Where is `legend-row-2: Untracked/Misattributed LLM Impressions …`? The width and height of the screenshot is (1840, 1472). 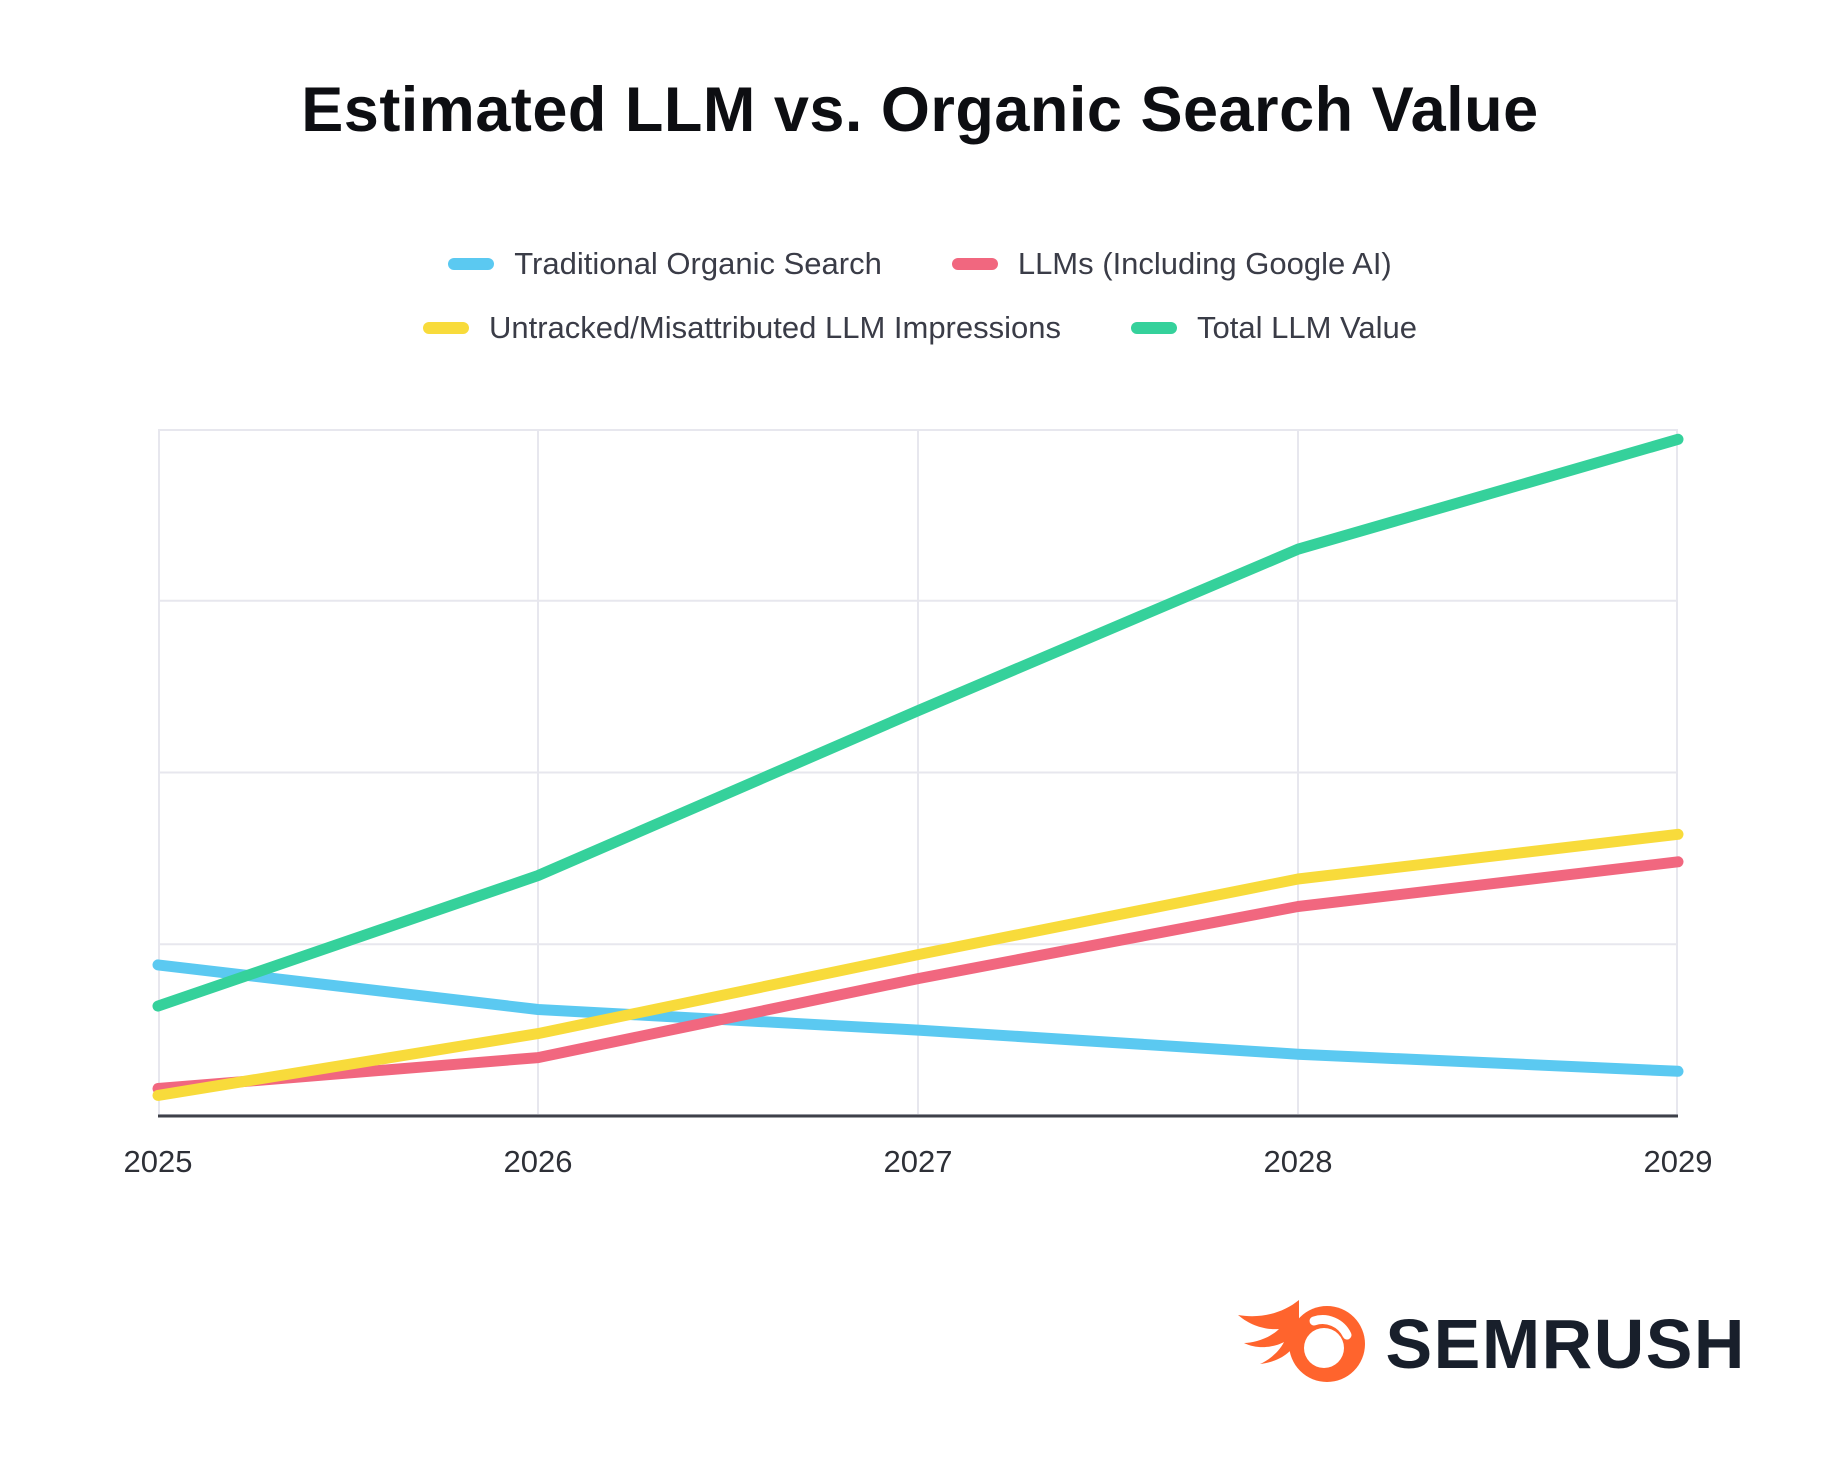 legend-row-2: Untracked/Misattributed LLM Impressions … is located at coordinates (919, 328).